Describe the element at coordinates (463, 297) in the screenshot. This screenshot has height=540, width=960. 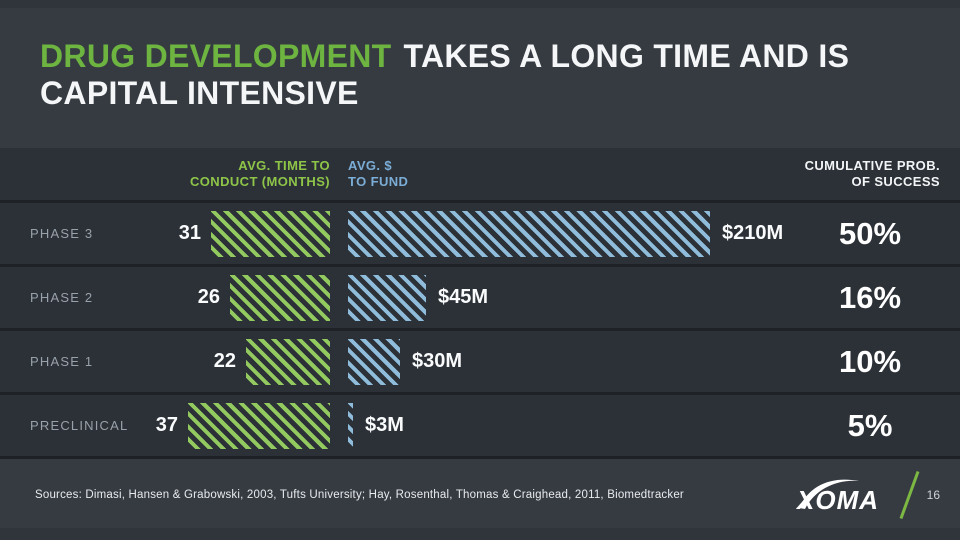
I see `fund-value: $45M` at that location.